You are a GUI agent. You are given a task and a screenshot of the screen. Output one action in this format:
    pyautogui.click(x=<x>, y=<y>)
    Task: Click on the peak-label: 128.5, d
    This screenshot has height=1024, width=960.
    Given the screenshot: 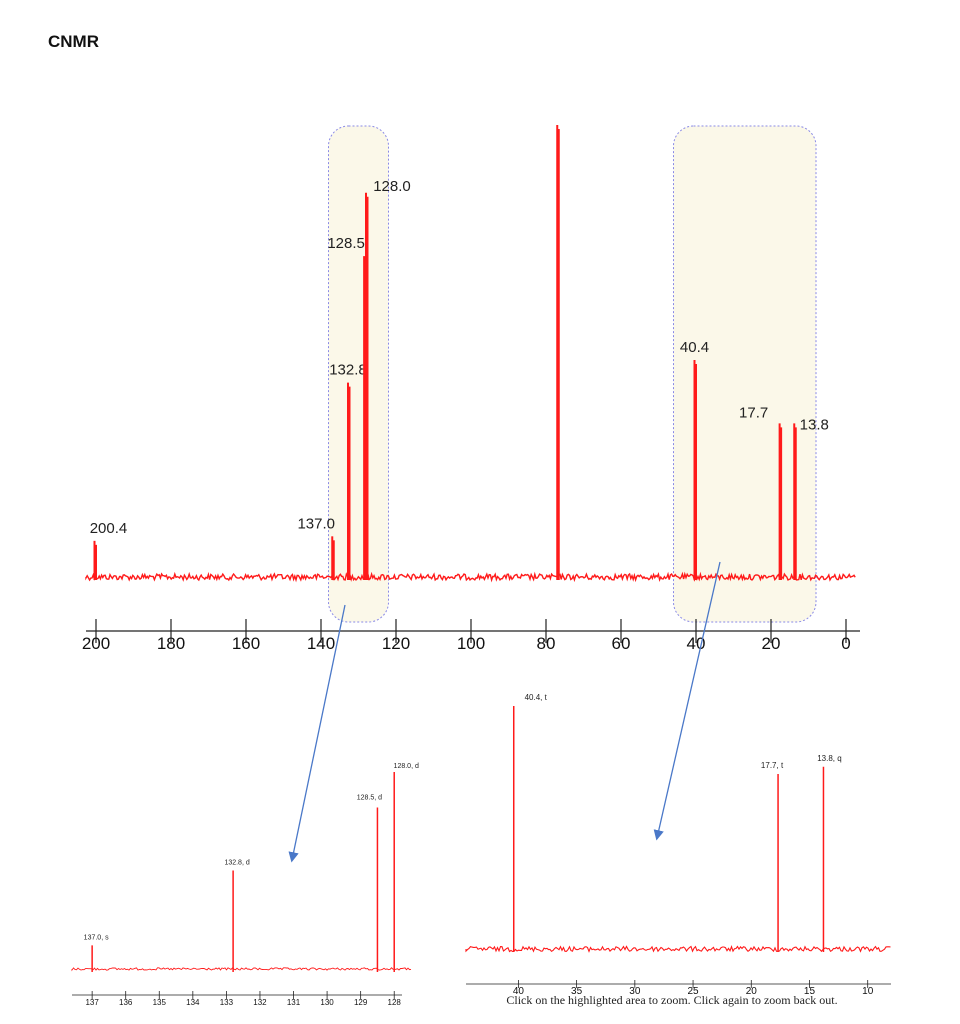 What is the action you would take?
    pyautogui.click(x=369, y=797)
    